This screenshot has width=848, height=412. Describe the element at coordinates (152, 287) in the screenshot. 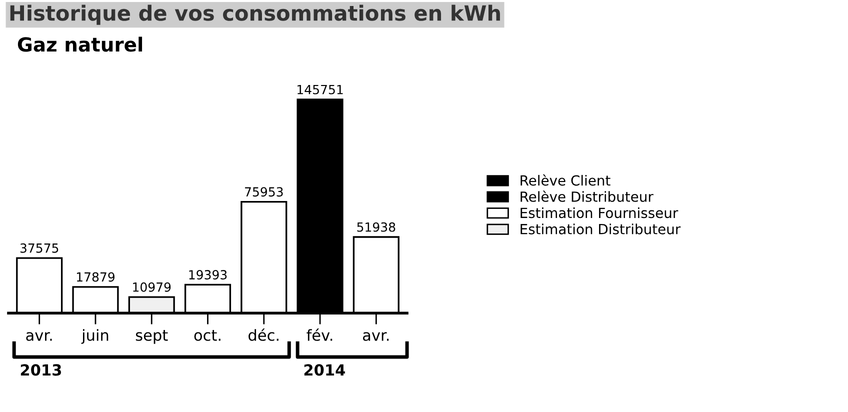

I see `data-label: 10979` at that location.